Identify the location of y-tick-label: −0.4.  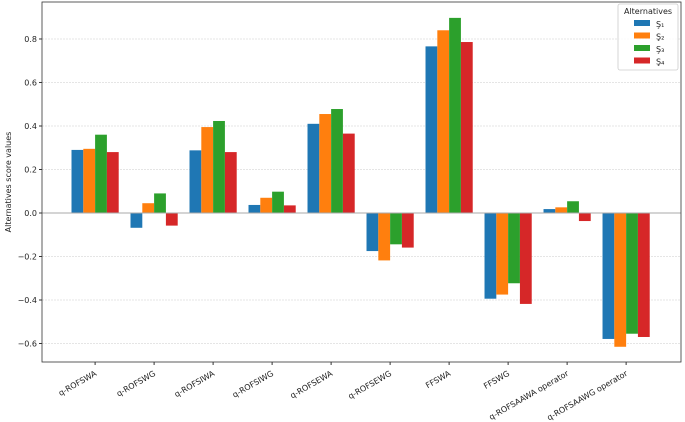
(27, 300).